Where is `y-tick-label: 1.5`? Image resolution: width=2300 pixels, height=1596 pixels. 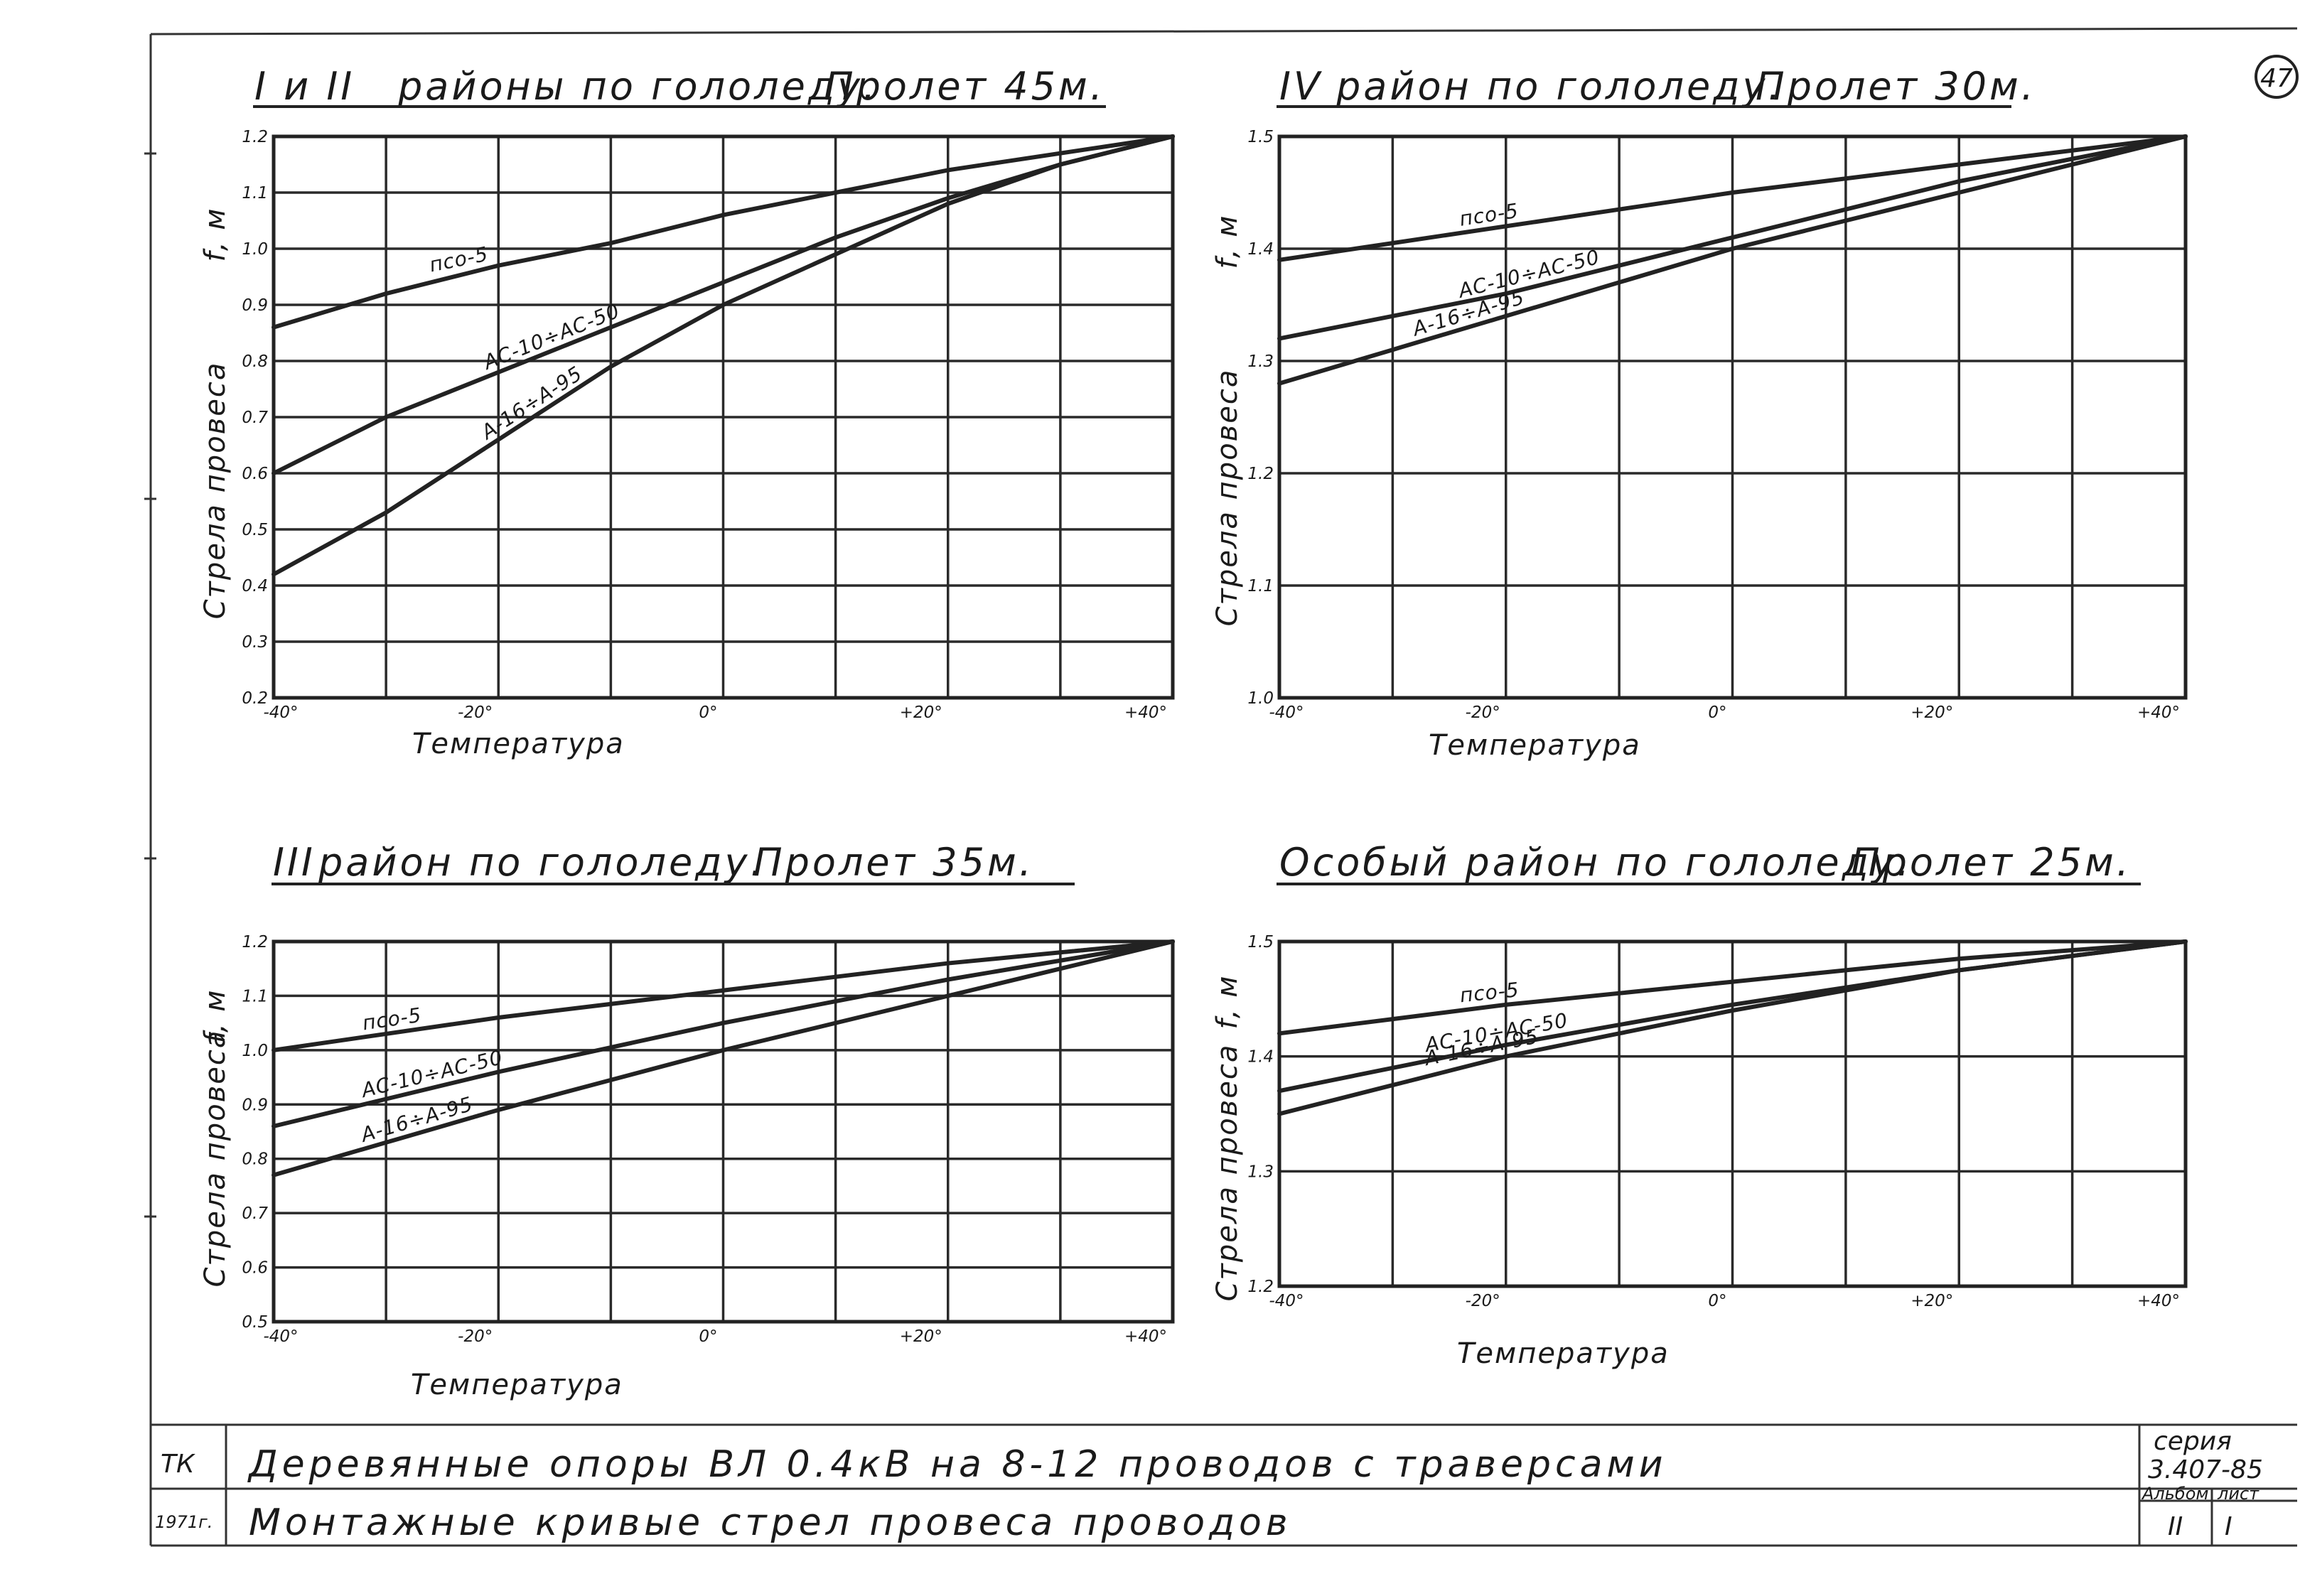 y-tick-label: 1.5 is located at coordinates (1260, 137).